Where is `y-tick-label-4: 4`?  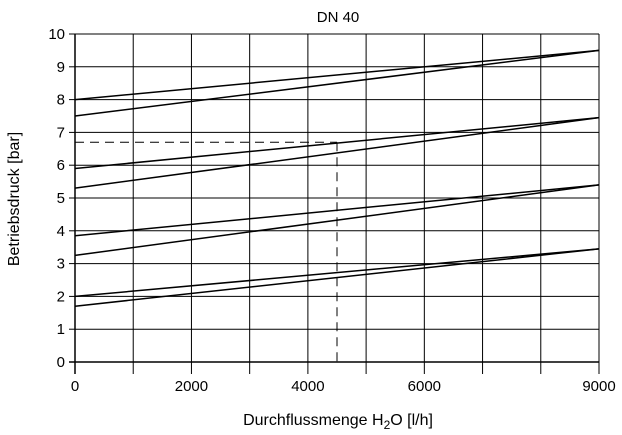
y-tick-label-4: 4 is located at coordinates (61, 231).